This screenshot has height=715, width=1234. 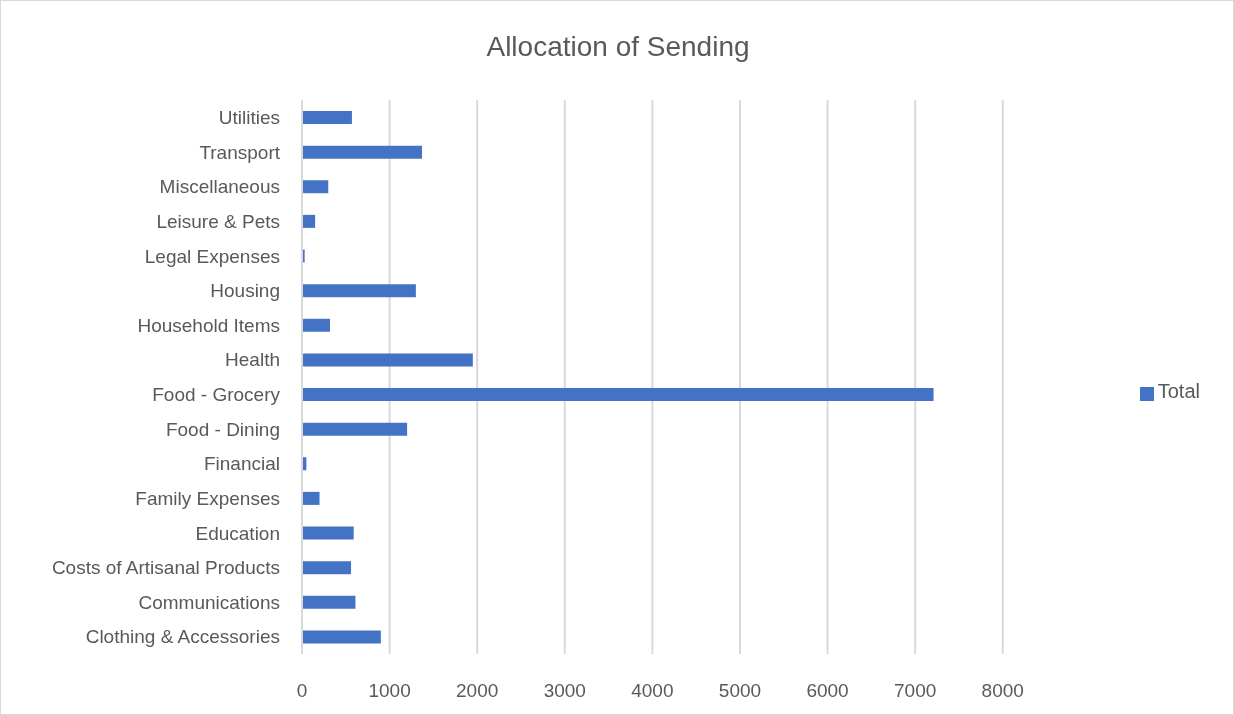 What do you see at coordinates (240, 152) in the screenshot?
I see `y-tick-label: Transport` at bounding box center [240, 152].